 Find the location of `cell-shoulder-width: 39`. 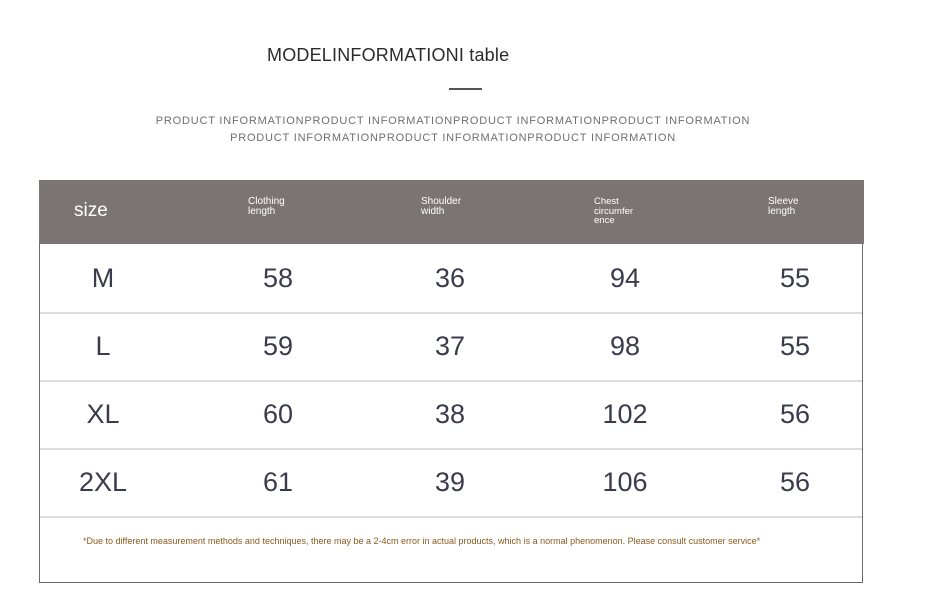

cell-shoulder-width: 39 is located at coordinates (450, 482).